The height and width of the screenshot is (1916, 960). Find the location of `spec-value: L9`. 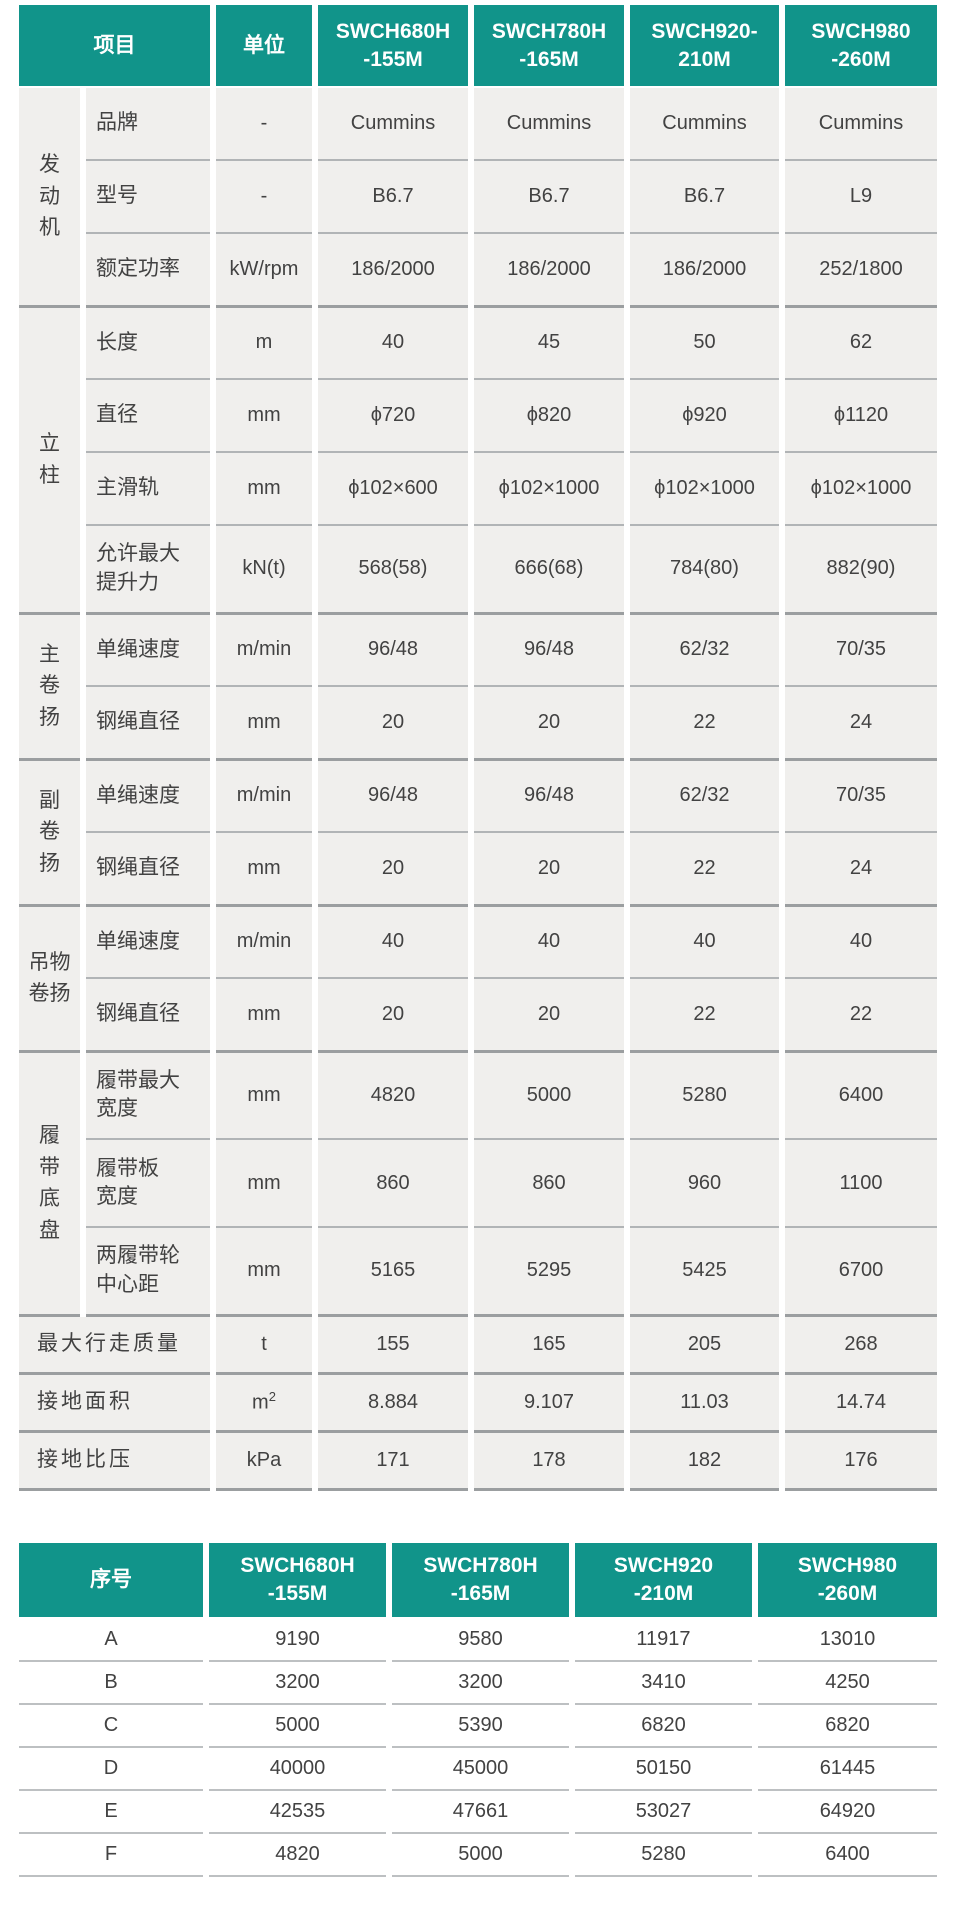

spec-value: L9 is located at coordinates (858, 196).